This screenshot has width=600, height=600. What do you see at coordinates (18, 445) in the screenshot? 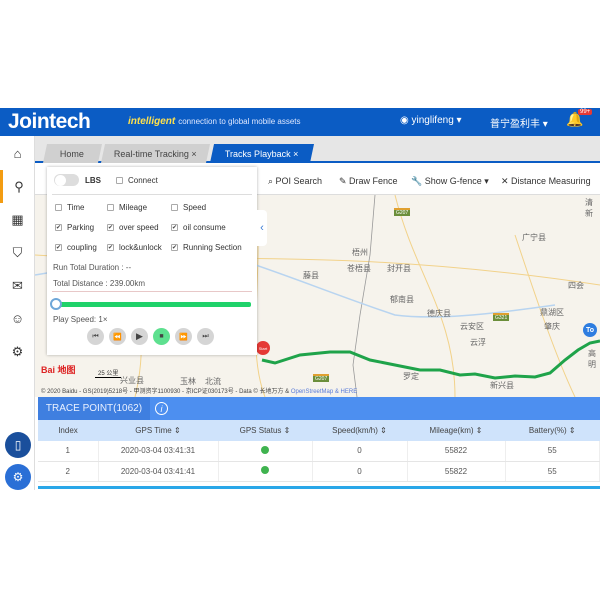
I see `mobile-app-icon: ▯` at bounding box center [18, 445].